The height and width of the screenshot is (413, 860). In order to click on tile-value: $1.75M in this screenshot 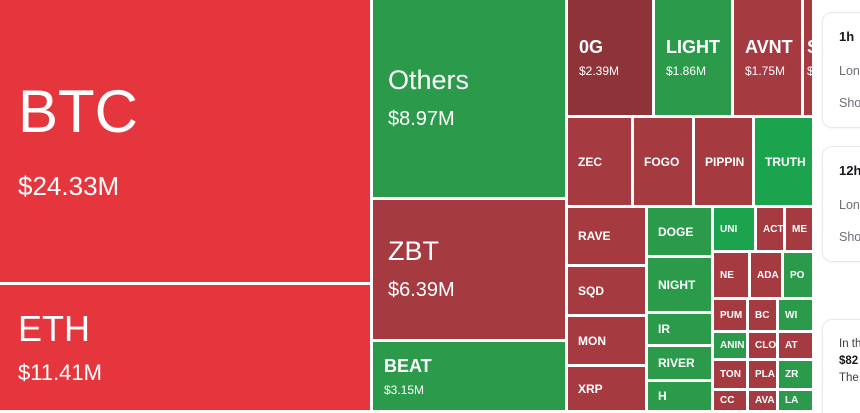, I will do `click(765, 71)`.